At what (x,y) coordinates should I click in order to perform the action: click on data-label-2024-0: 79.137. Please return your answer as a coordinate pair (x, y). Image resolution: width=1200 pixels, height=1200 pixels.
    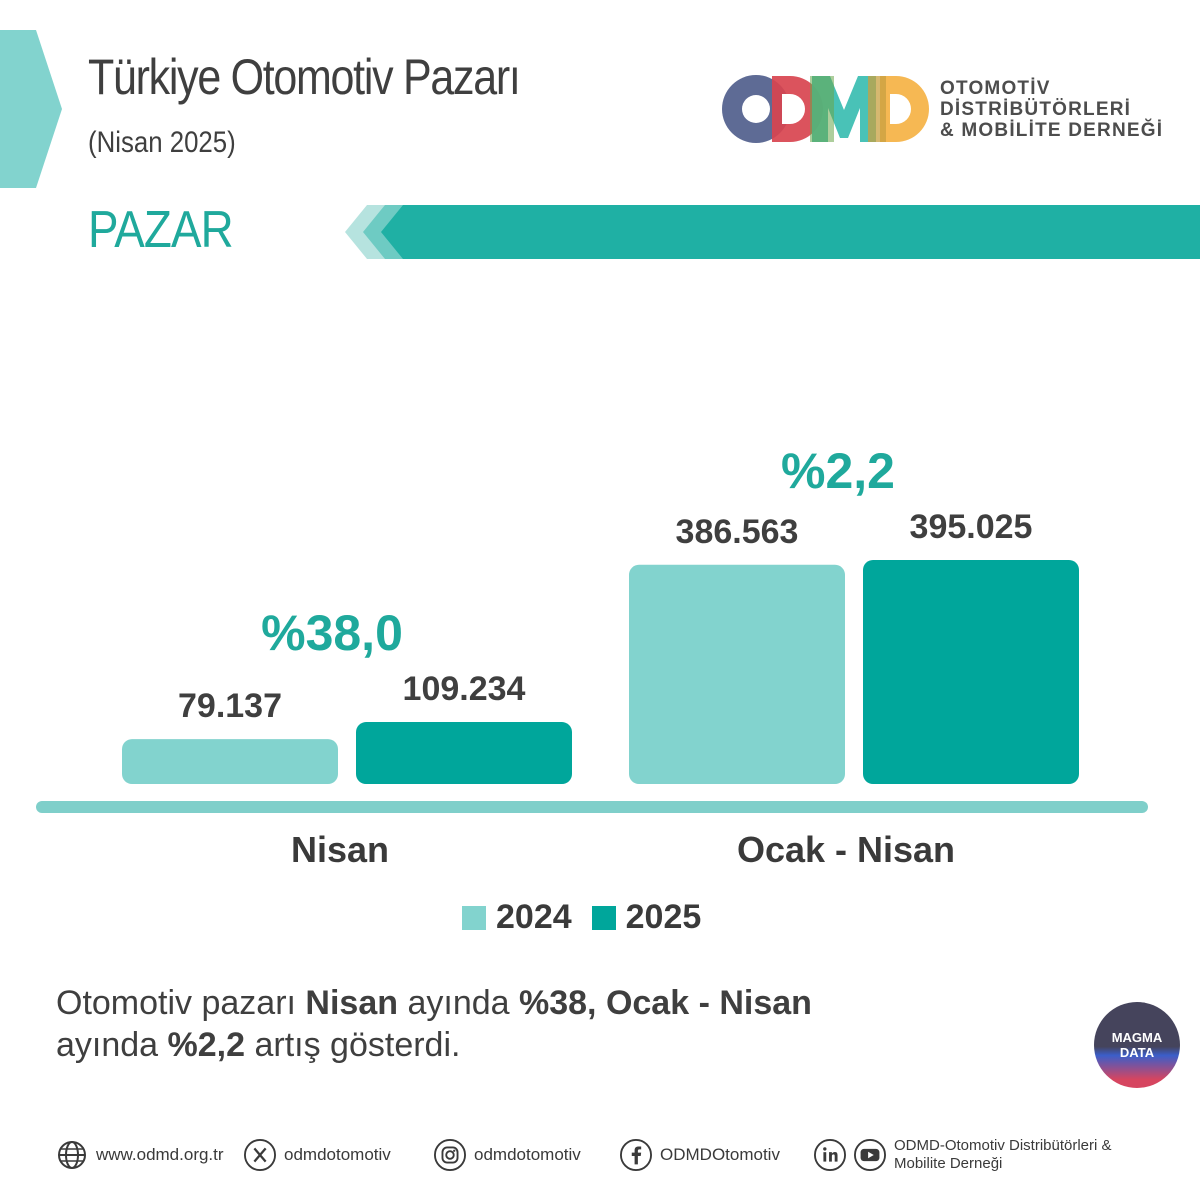
    Looking at the image, I should click on (230, 706).